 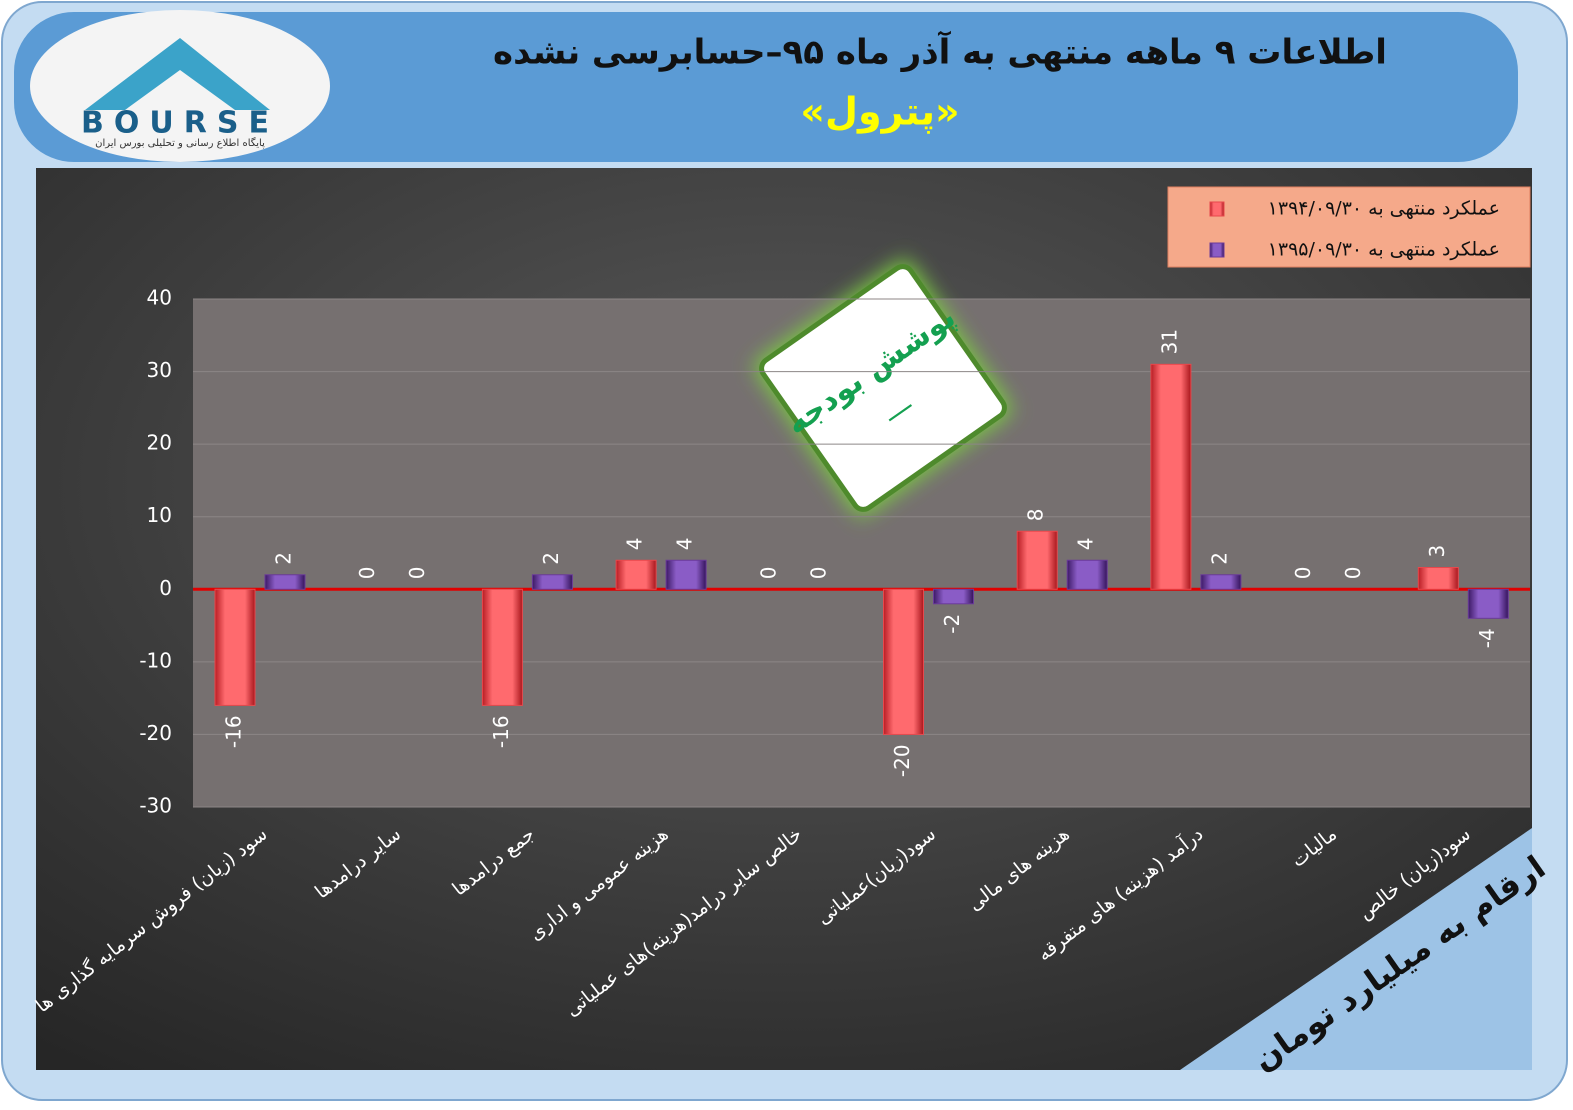 I want to click on header-band, so click(x=766, y=87).